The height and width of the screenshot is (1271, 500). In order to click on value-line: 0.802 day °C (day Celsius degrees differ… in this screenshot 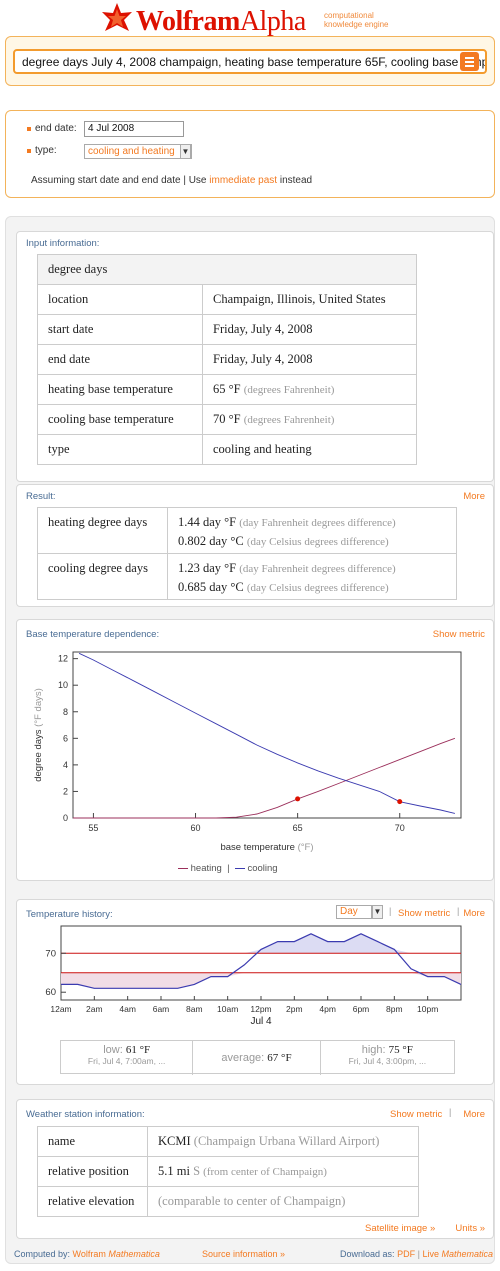, I will do `click(312, 541)`.